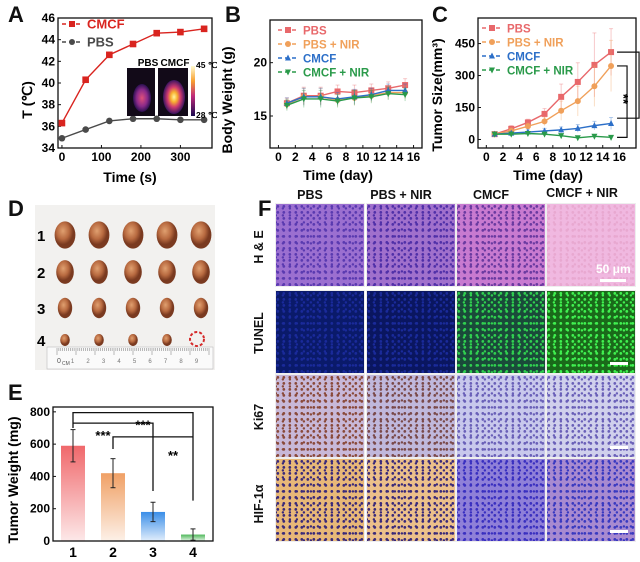 The height and width of the screenshot is (562, 640). I want to click on c-ylabel: Tumor Size(mm³), so click(437, 94).